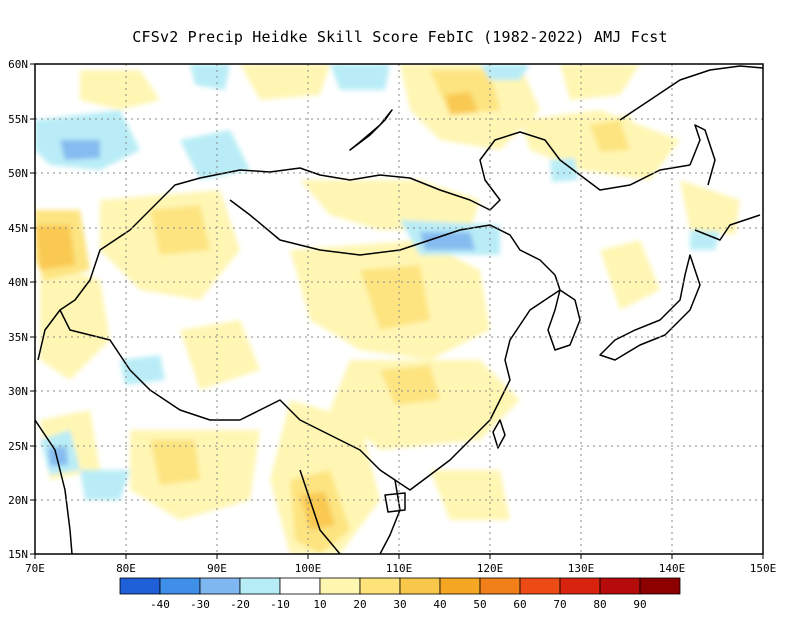 The width and height of the screenshot is (800, 618). Describe the element at coordinates (308, 568) in the screenshot. I see `lon-tick-label: 100E` at that location.